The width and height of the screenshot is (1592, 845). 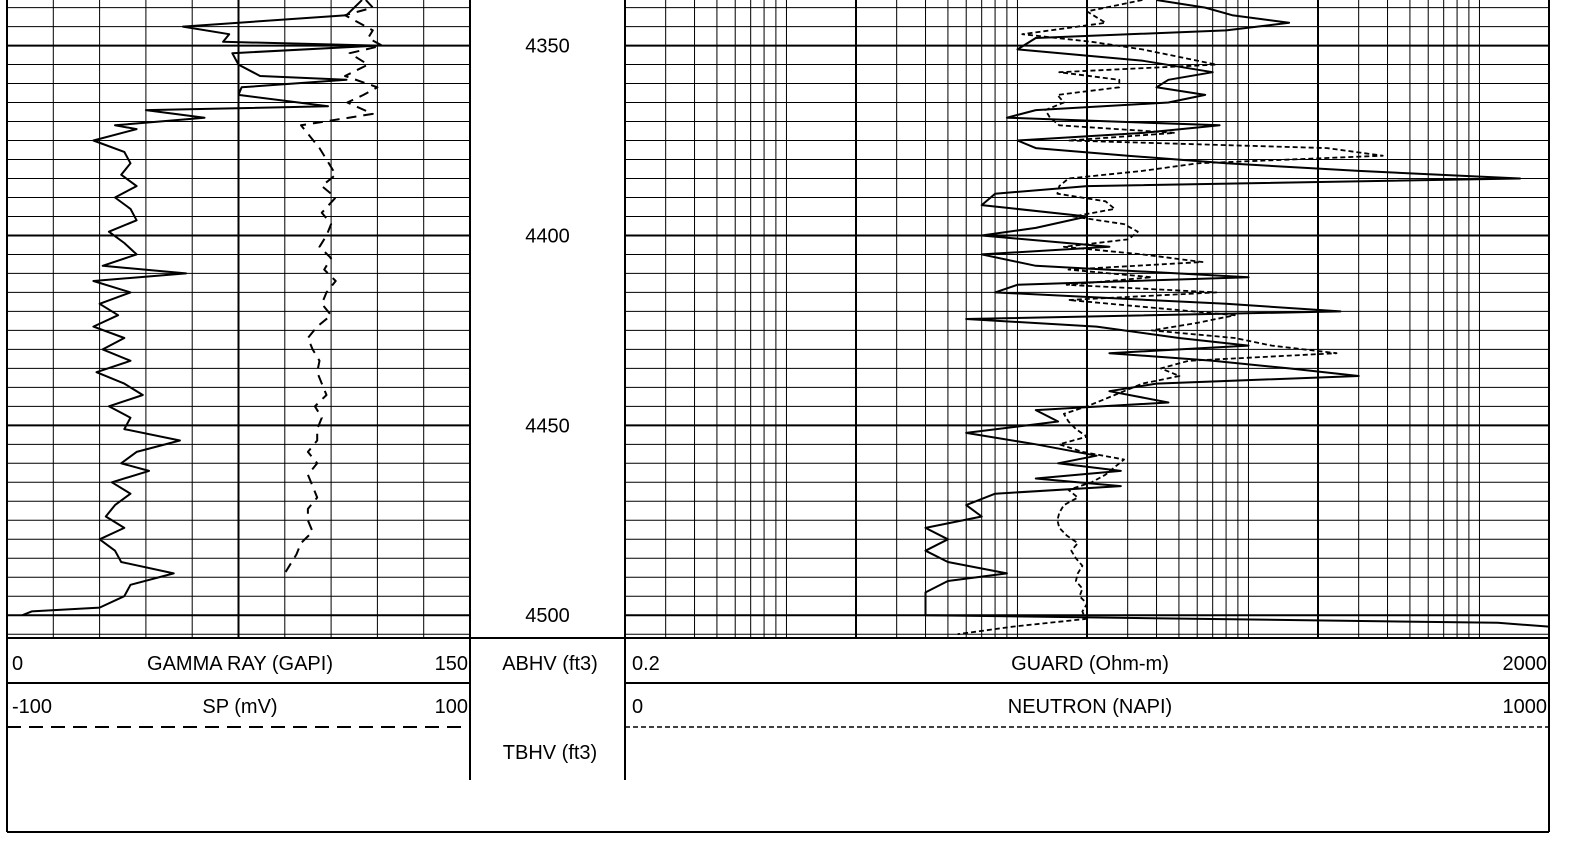 I want to click on neutron-max-label: 1000, so click(x=1525, y=707).